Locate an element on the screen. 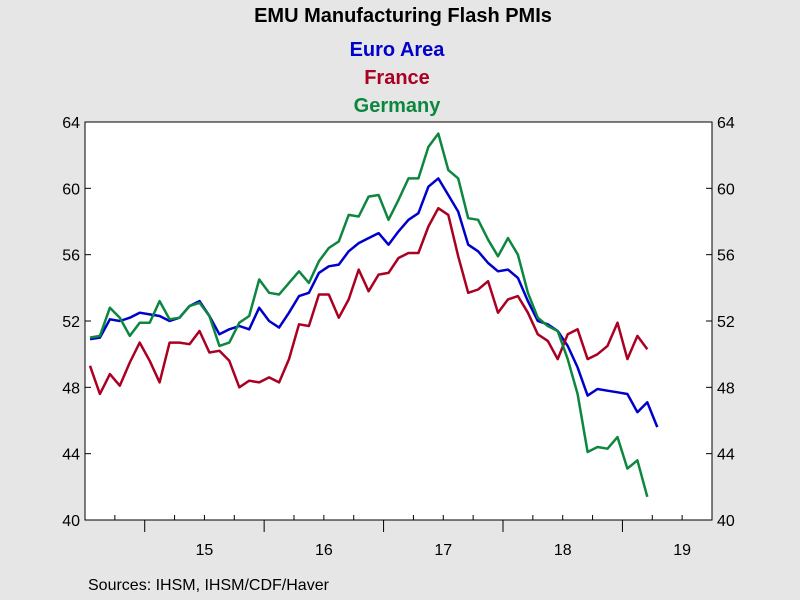 This screenshot has height=600, width=800. legend: Euro Area France Germany is located at coordinates (398, 78).